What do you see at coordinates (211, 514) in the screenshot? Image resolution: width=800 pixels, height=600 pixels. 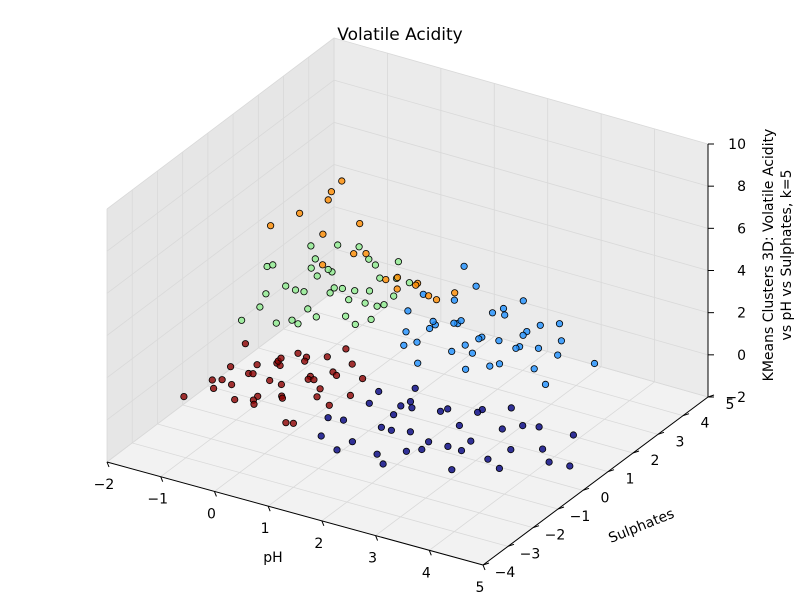 I see `x-tick-label: 0` at bounding box center [211, 514].